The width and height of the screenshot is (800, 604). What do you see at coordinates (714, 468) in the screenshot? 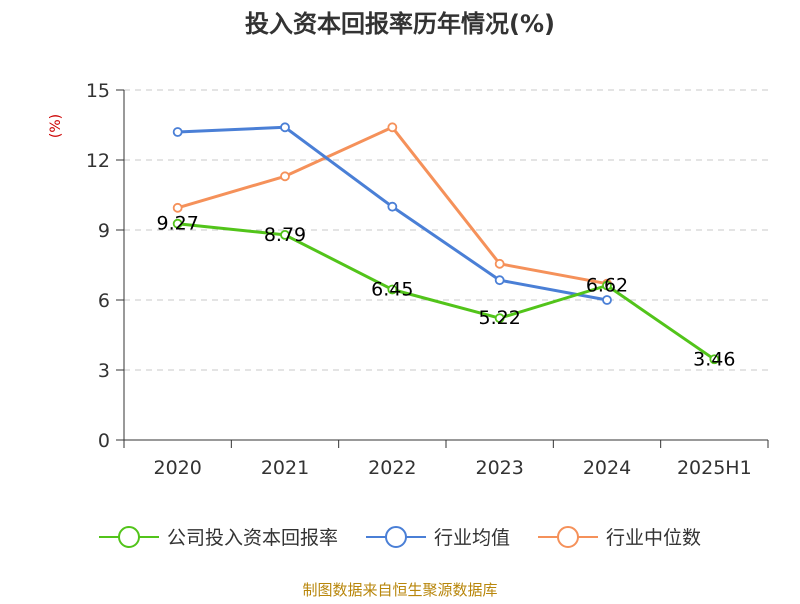
I see `x-tick-label: 2025H1` at bounding box center [714, 468].